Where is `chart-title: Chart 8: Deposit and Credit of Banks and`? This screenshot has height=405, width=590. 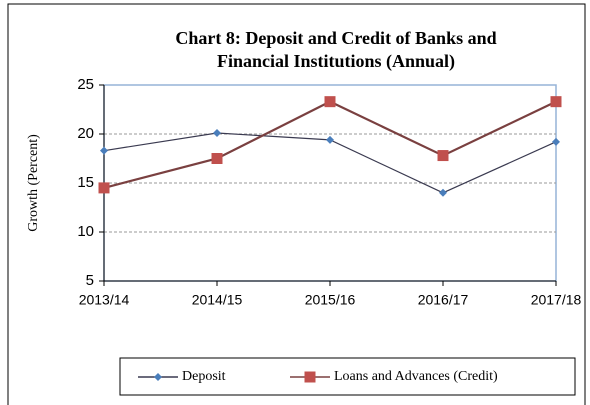 chart-title: Chart 8: Deposit and Credit of Banks and is located at coordinates (335, 38).